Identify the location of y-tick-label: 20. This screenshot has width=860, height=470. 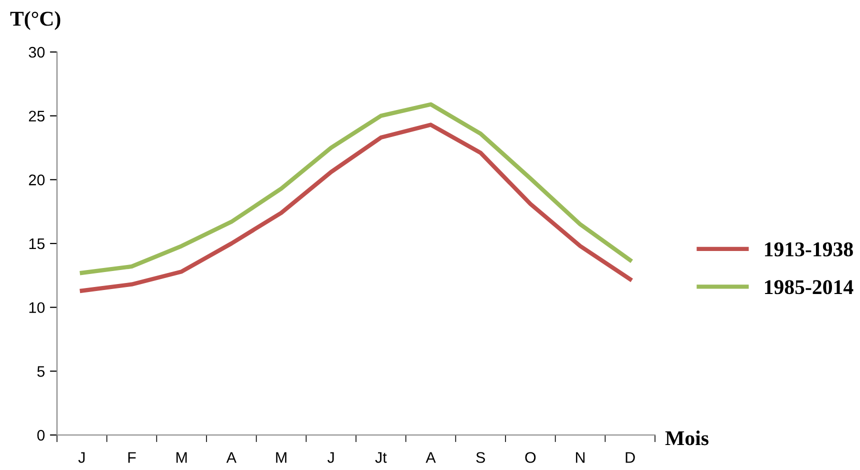
(36, 180).